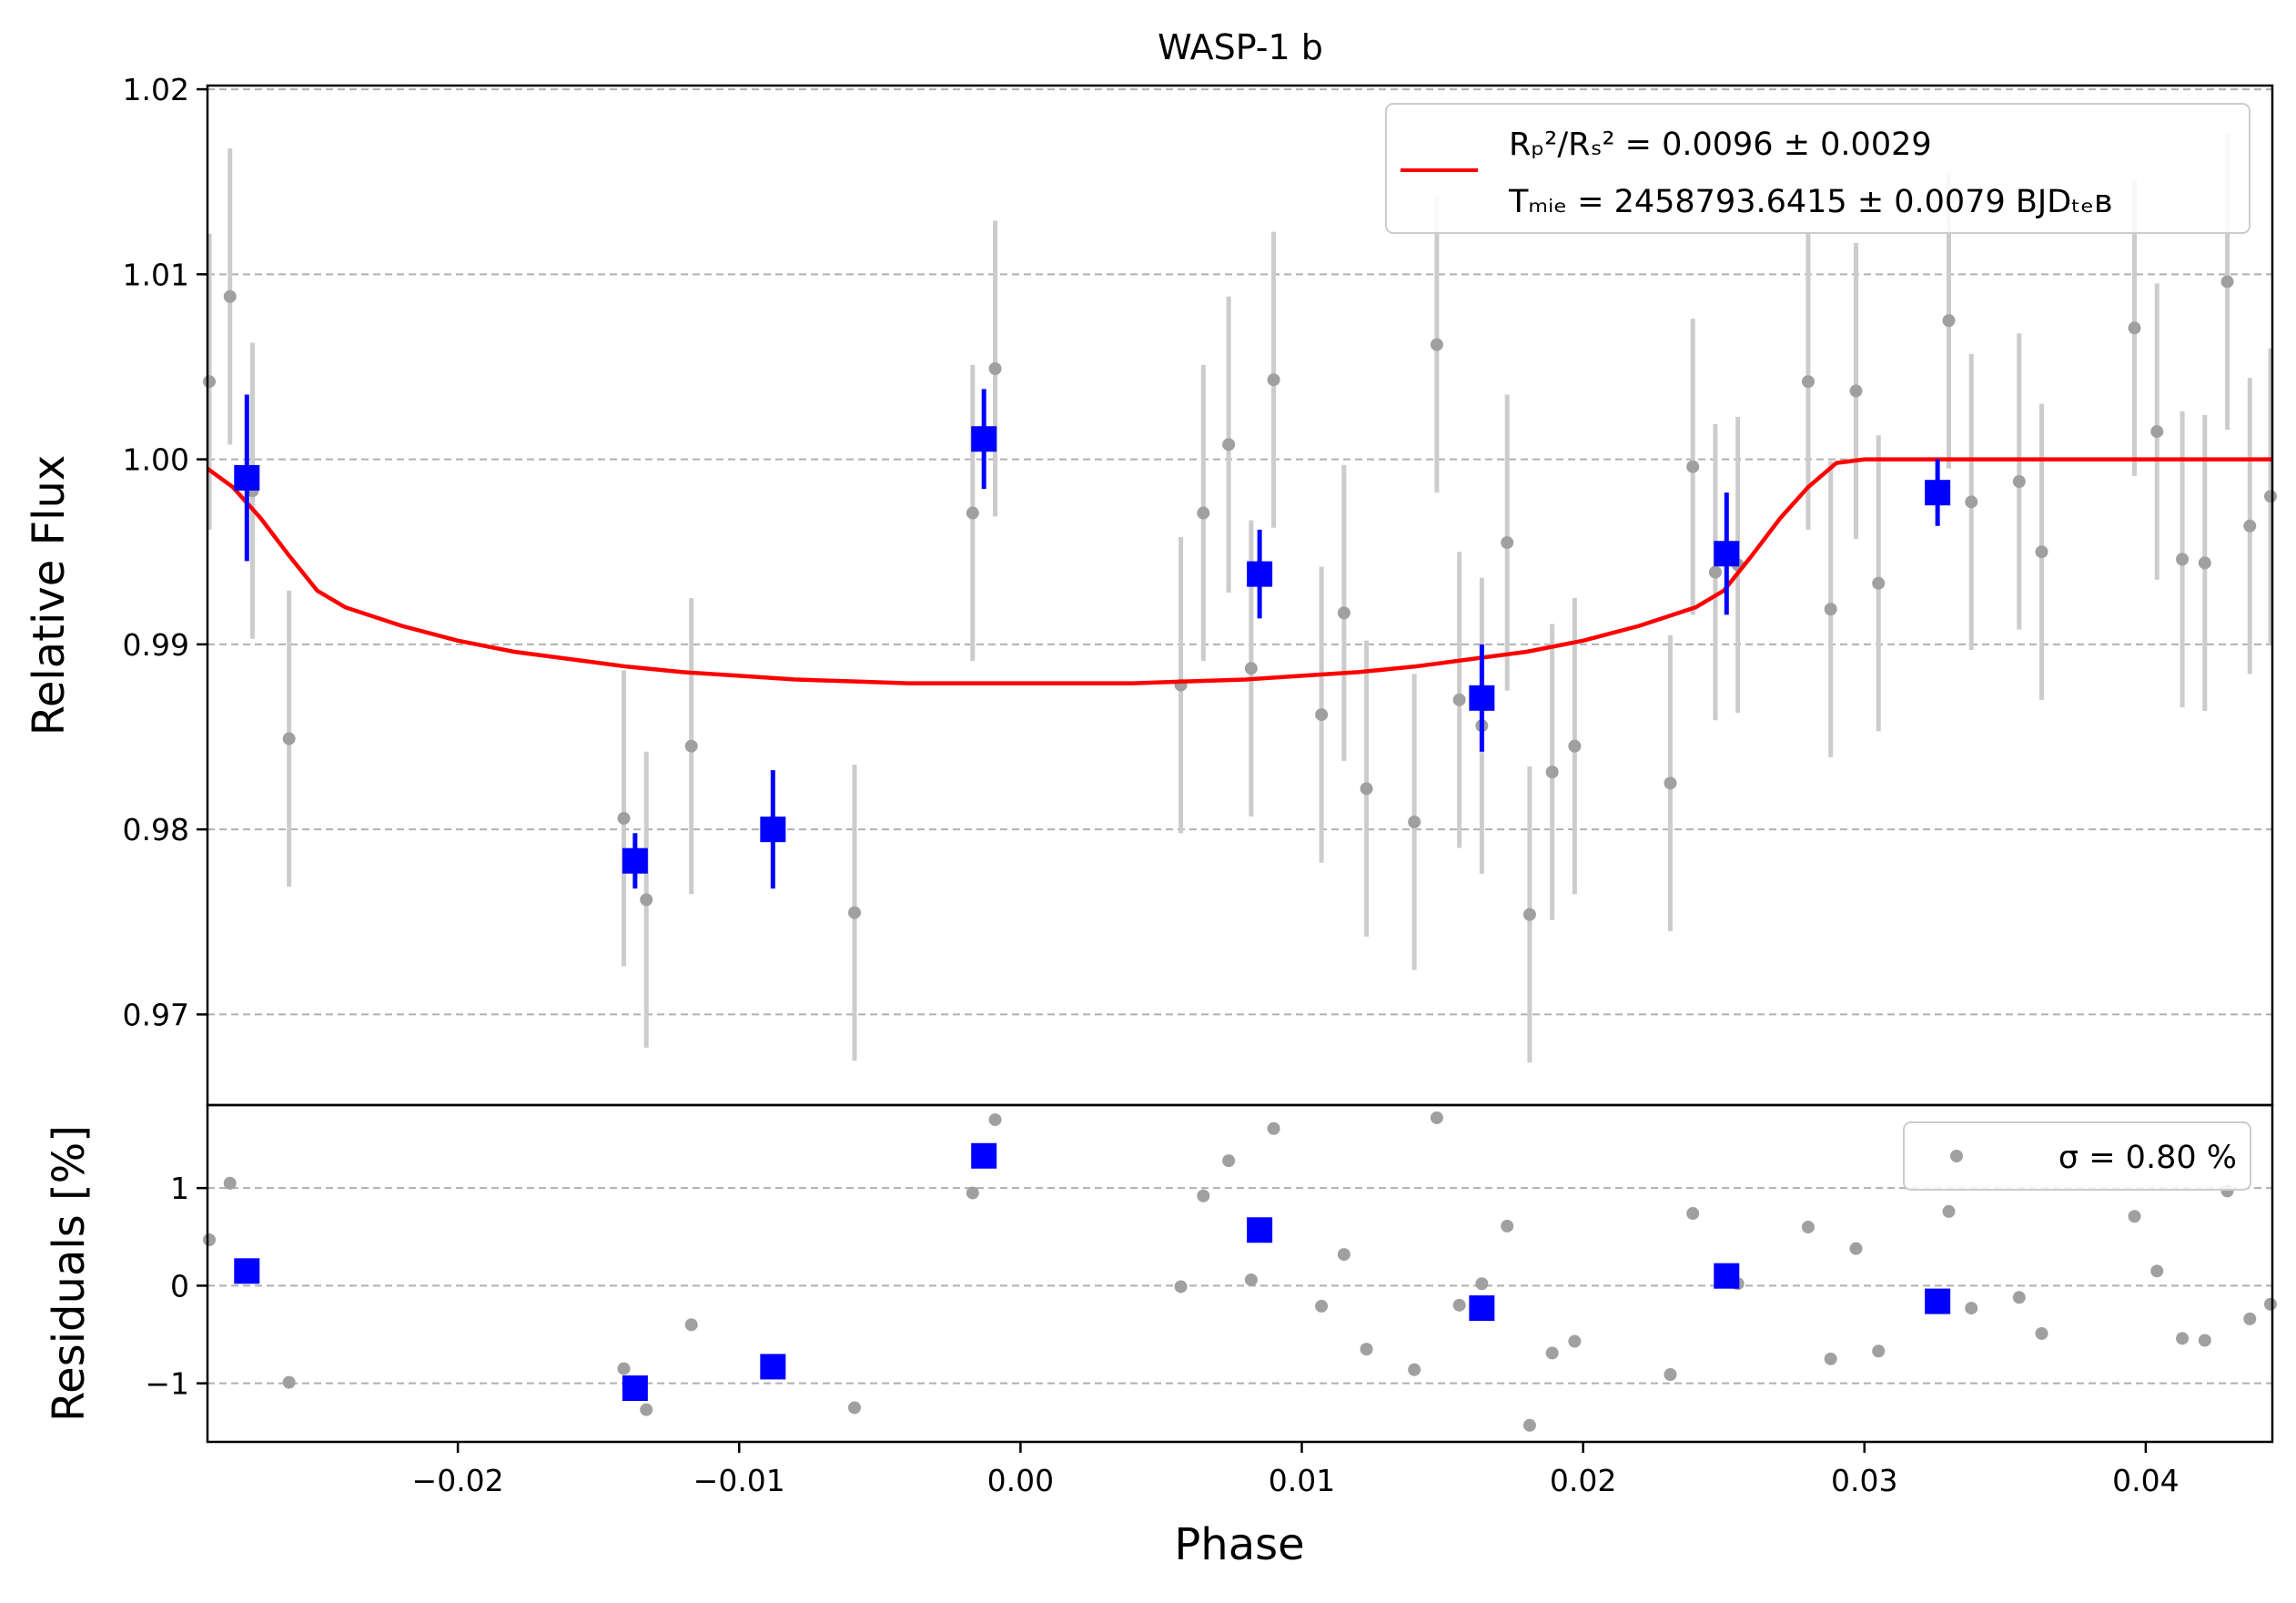  Describe the element at coordinates (165, 552) in the screenshot. I see `top-y-axis: 0.97 0.98 0.99 1.00 1.01 1.02` at that location.